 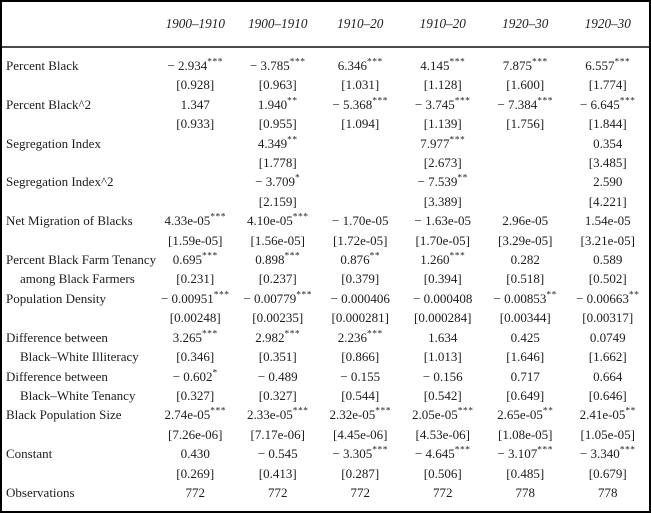 I want to click on coefficient-cell: − 7.384***, so click(x=525, y=104).